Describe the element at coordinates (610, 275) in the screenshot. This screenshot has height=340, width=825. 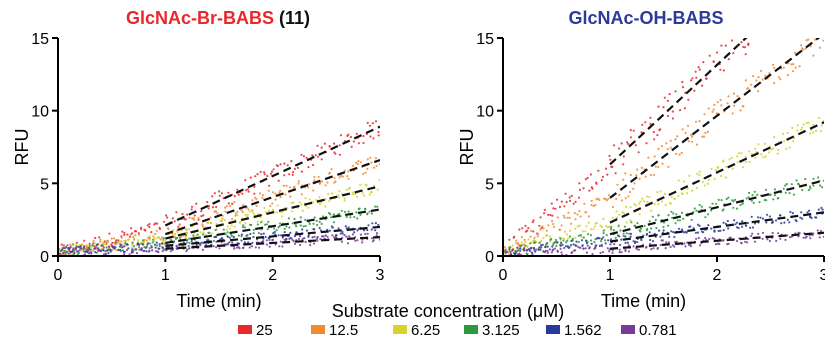
I see `x-tick-label: 1` at that location.